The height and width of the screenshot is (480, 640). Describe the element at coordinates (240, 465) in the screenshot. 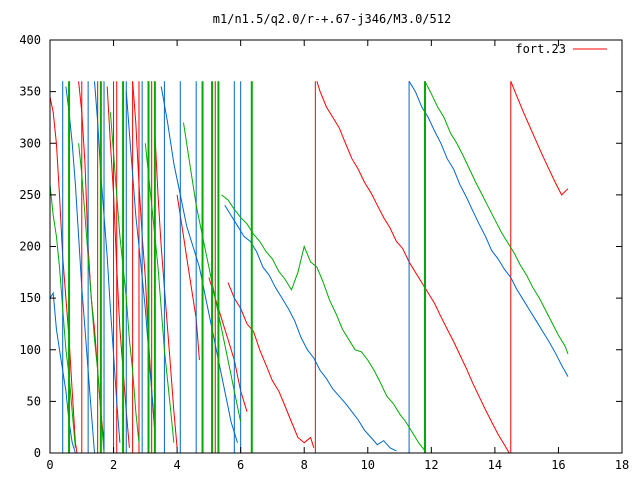

I see `x-tick-label-6: 6` at that location.